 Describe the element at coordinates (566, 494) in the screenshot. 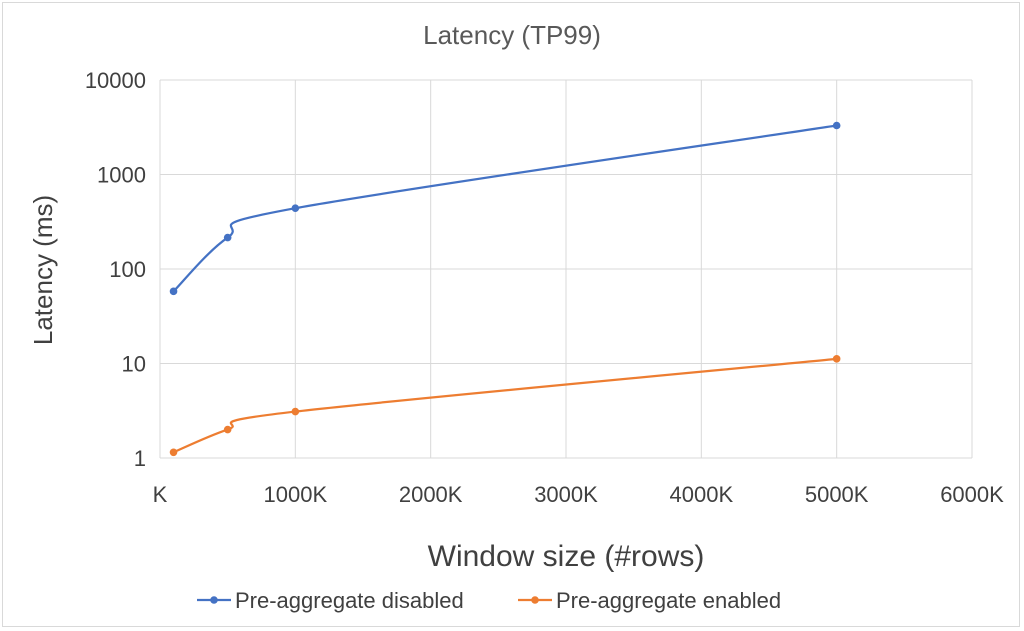

I see `x-tick-label: 3000K` at that location.